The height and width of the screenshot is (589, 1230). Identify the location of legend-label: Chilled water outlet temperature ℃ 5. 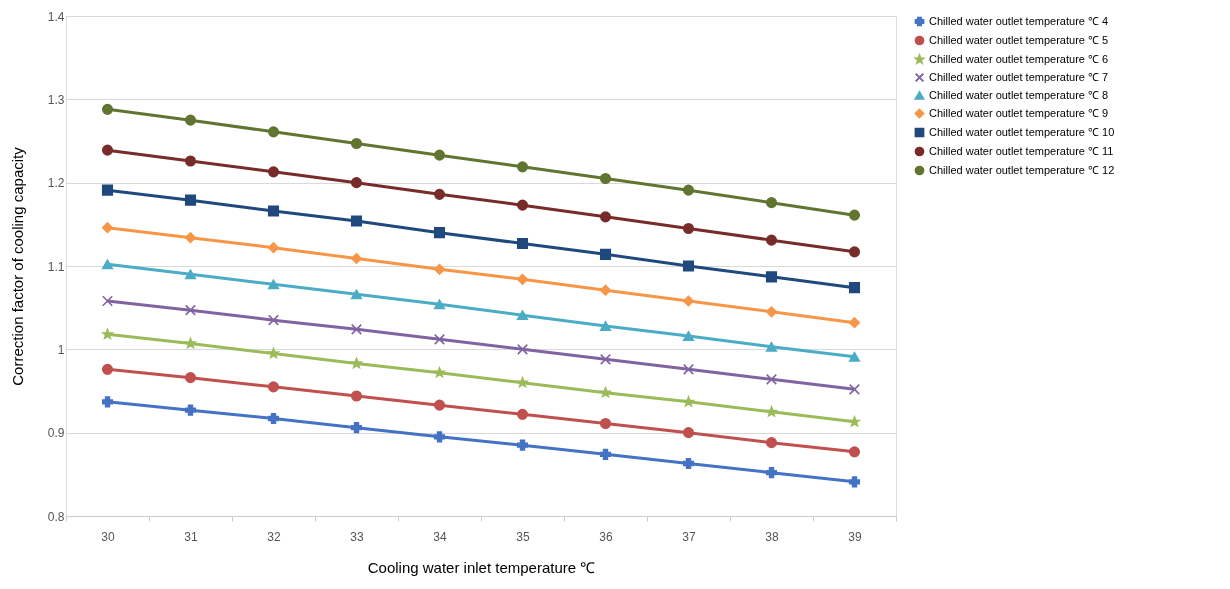
(1019, 39).